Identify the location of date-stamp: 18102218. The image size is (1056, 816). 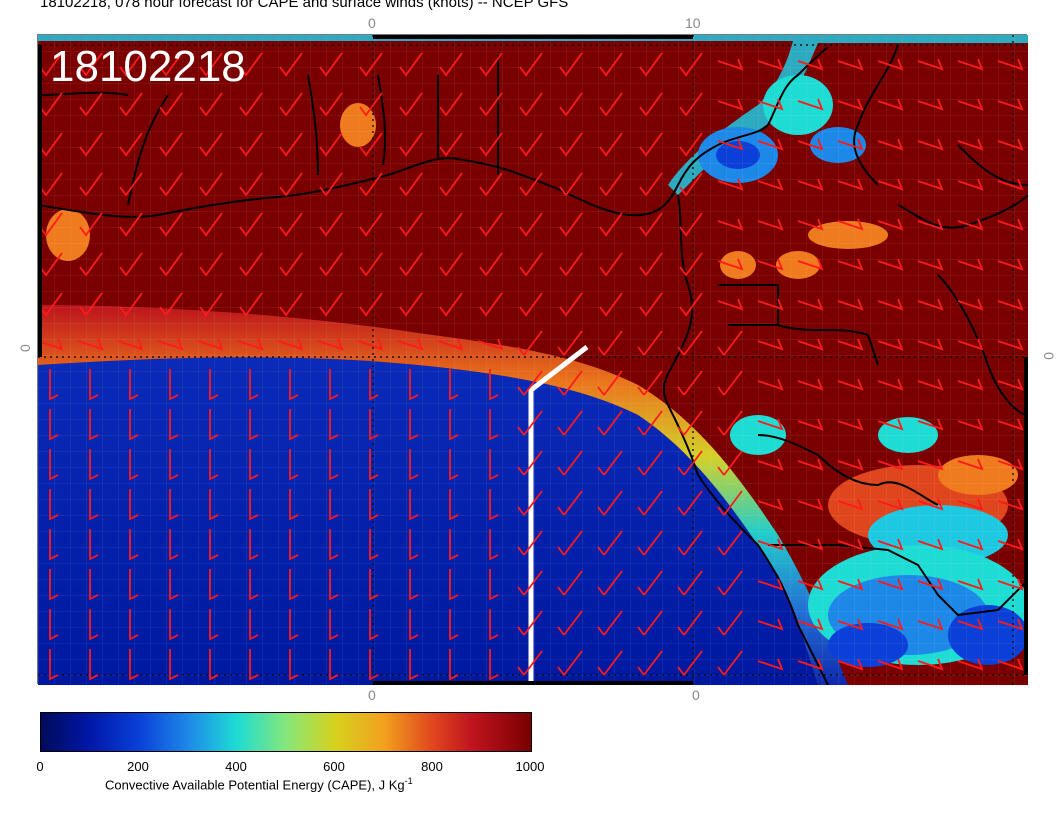
(148, 66).